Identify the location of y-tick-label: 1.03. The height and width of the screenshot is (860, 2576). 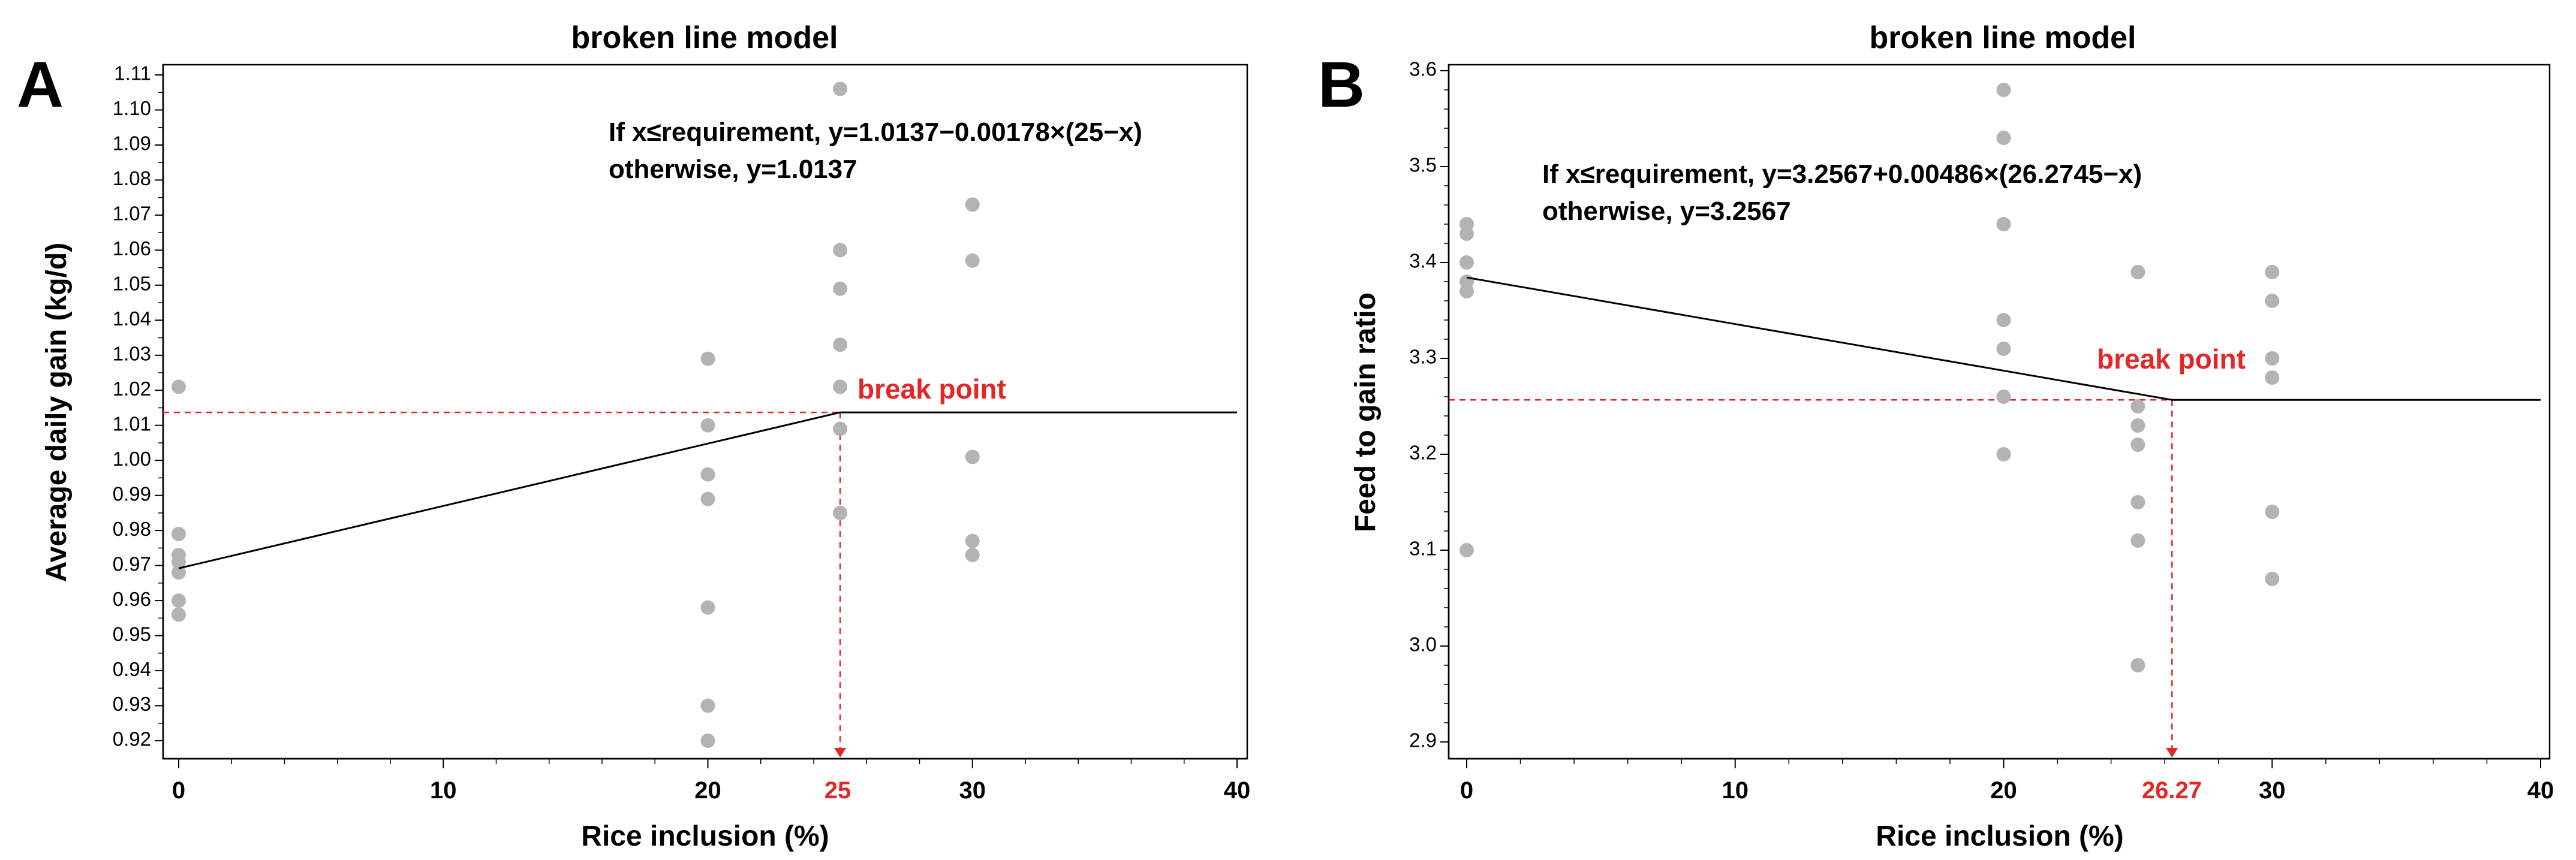
(132, 354).